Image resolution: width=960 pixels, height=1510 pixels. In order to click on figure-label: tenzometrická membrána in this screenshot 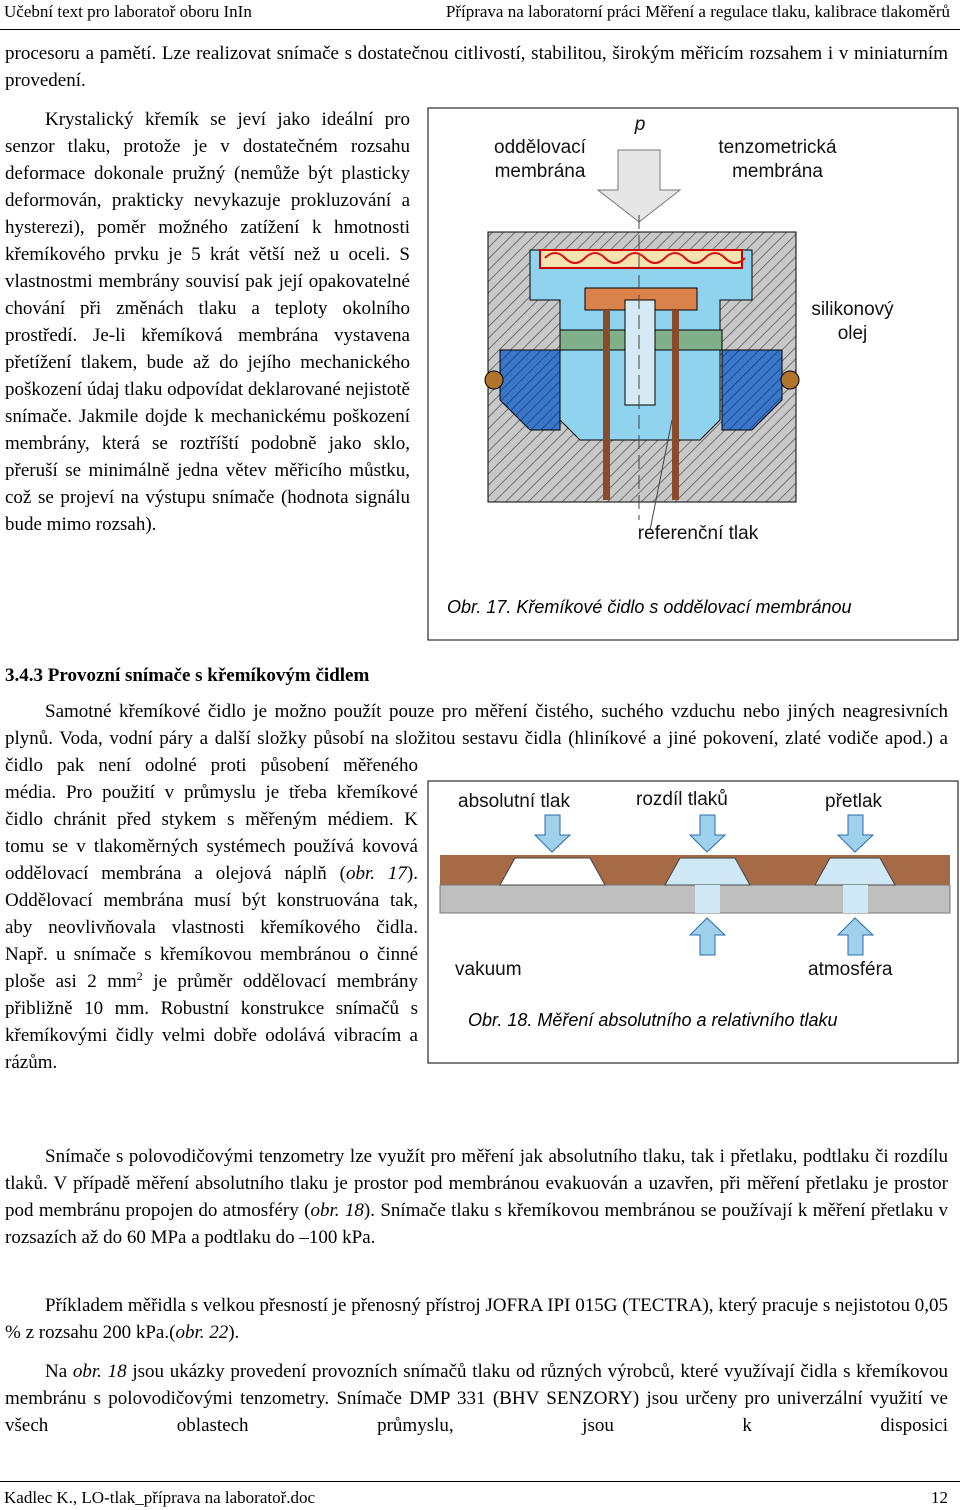, I will do `click(777, 159)`.